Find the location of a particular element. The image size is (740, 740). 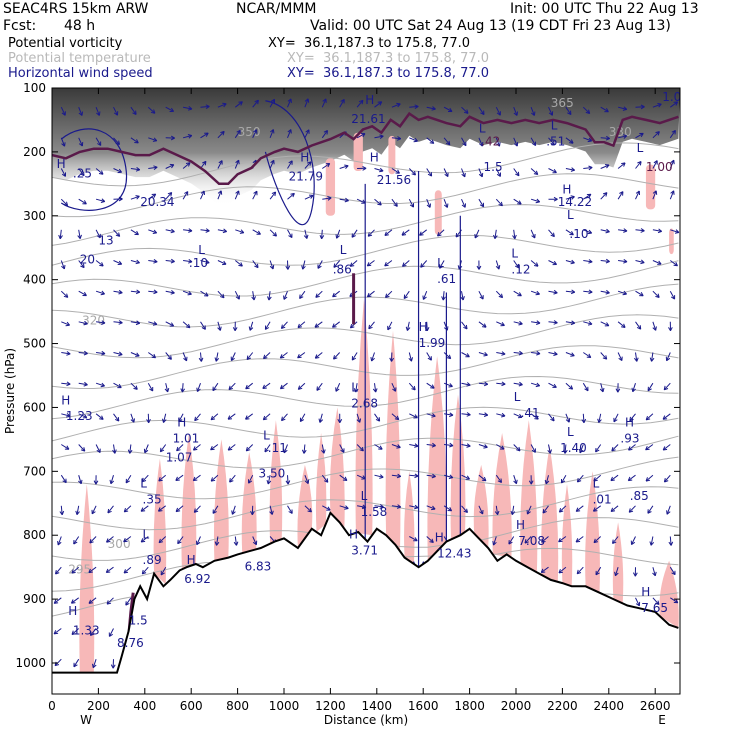

legend-theta-xy: XY= 36.1,187.3 to 175.8, 77.0 is located at coordinates (388, 58).